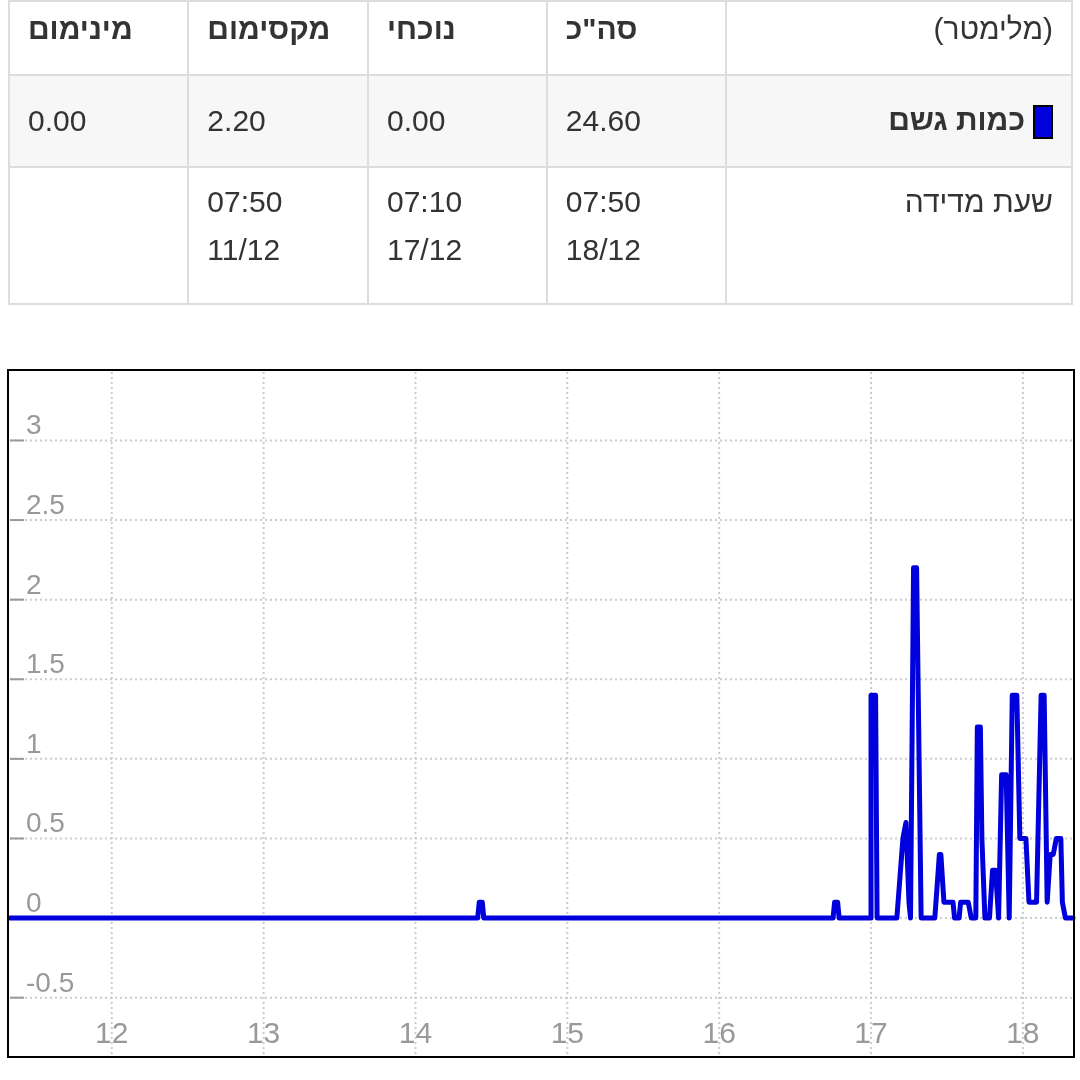 Image resolution: width=1080 pixels, height=1080 pixels. I want to click on text: מינימום, so click(99, 38).